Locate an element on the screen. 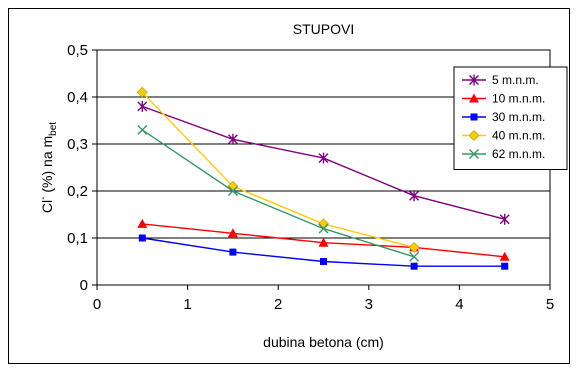  y-tick-label: 0,1 is located at coordinates (77, 238).